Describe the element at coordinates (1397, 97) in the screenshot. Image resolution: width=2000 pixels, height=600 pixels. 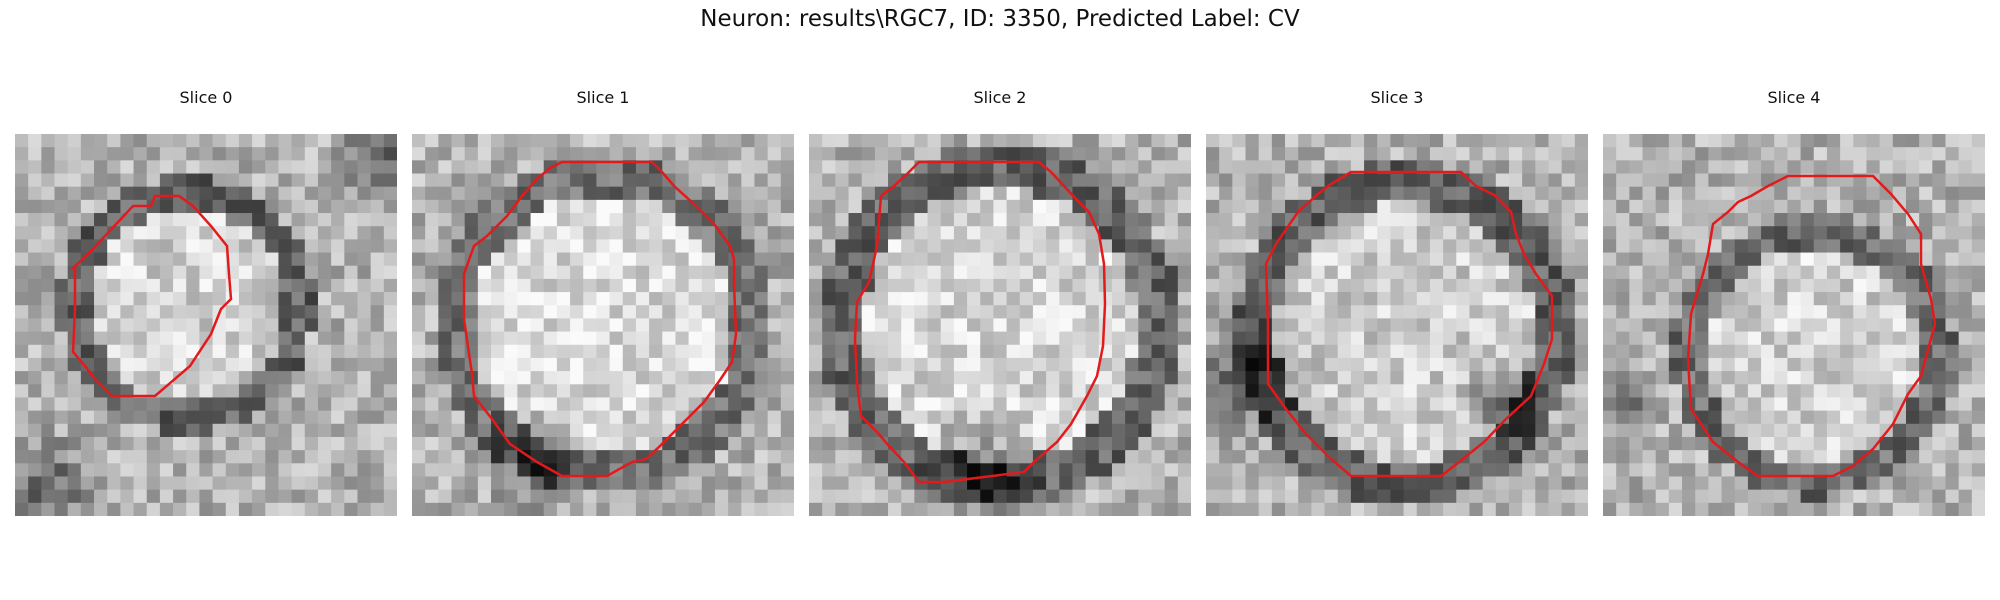
I see `slice-title: Slice 3` at that location.